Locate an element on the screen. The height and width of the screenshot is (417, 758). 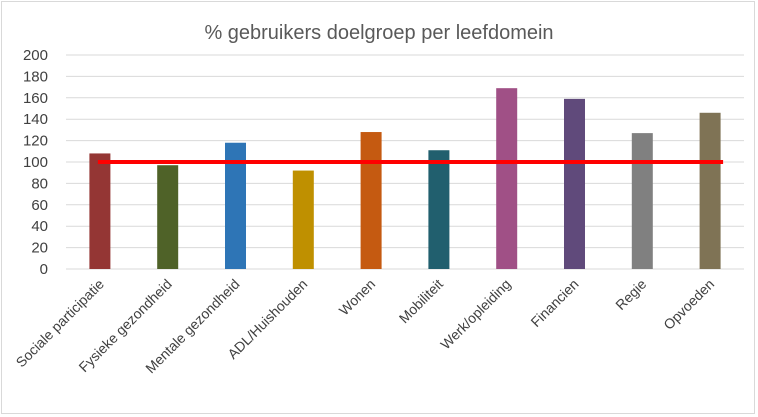
x-tick-label: Wonen is located at coordinates (357, 297).